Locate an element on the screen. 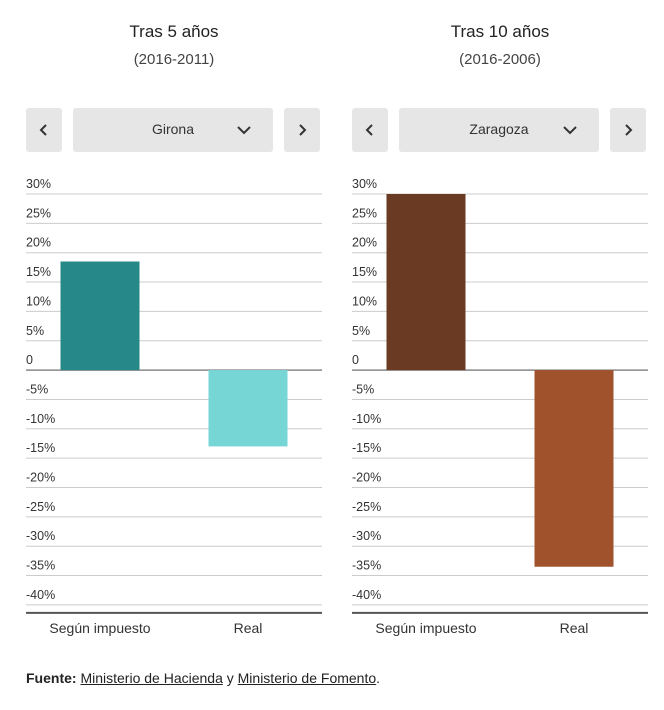  panel-title: Tras 5 años is located at coordinates (174, 31).